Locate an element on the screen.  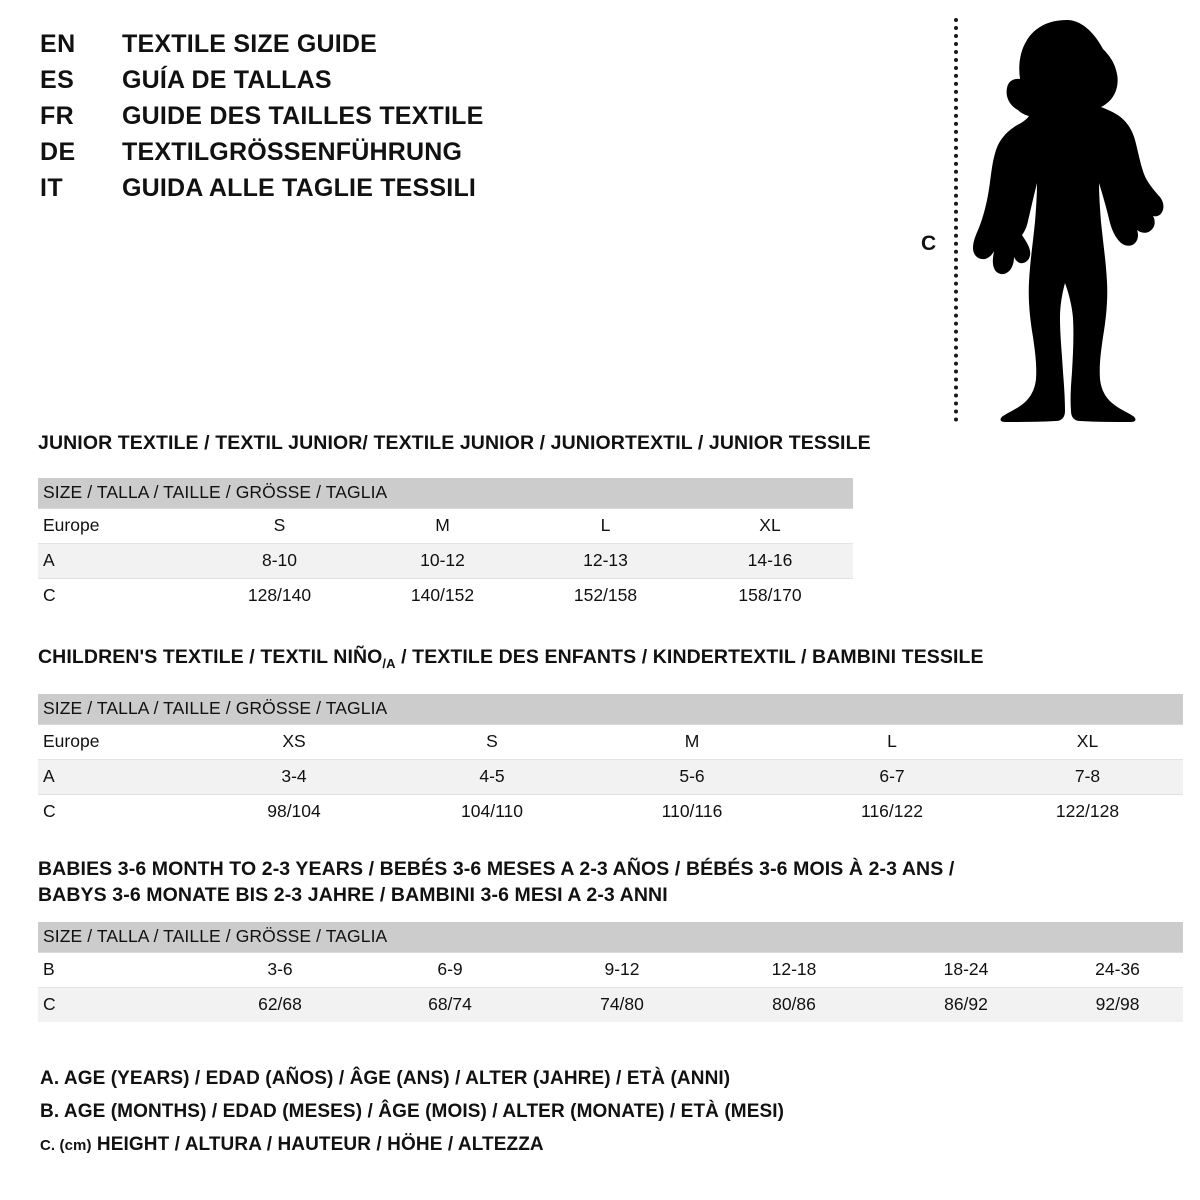
size-header-cell: XS is located at coordinates (294, 742).